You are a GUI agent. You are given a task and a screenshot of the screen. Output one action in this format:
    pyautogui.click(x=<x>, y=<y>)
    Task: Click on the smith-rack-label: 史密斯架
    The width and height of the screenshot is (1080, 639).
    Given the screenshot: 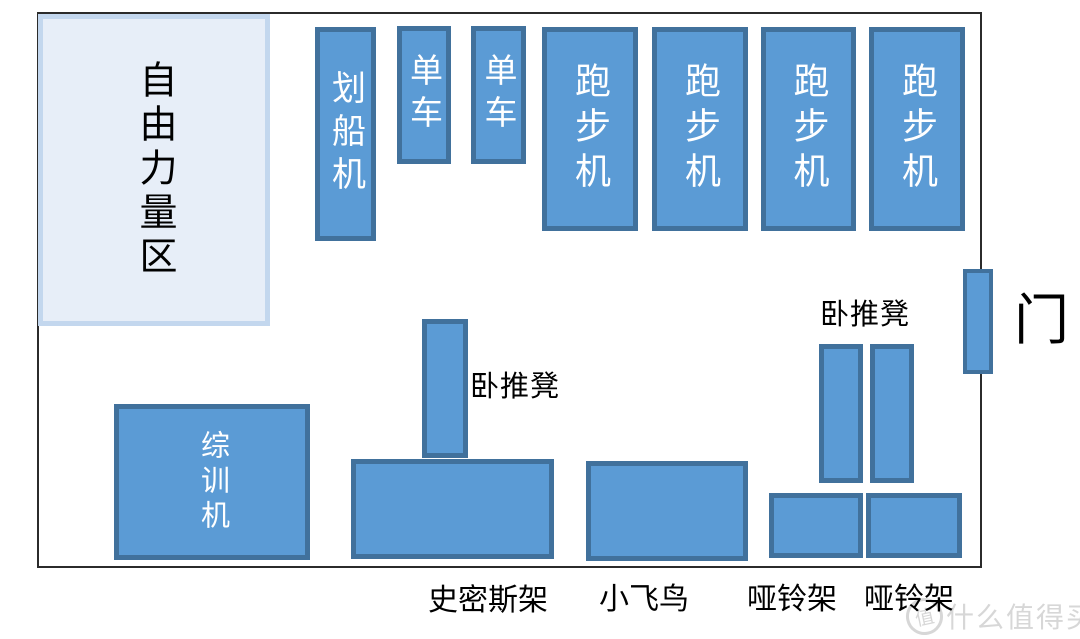 What is the action you would take?
    pyautogui.click(x=488, y=600)
    